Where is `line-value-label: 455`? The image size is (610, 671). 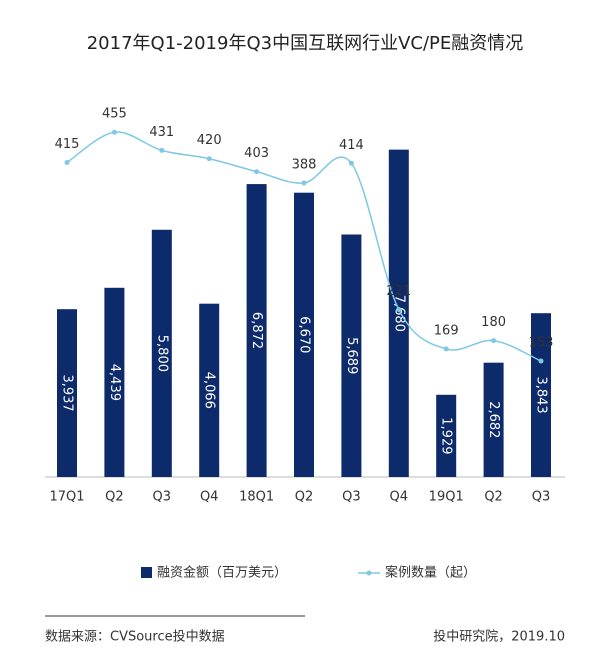 line-value-label: 455 is located at coordinates (114, 114).